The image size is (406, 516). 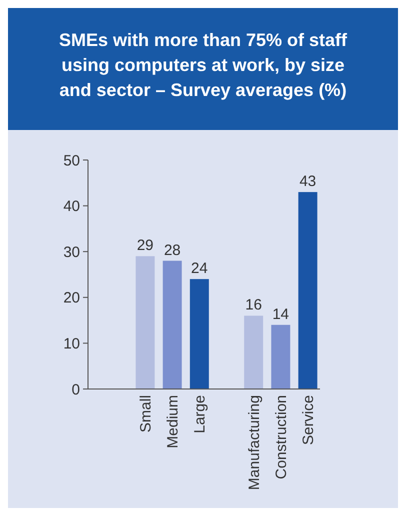 What do you see at coordinates (145, 245) in the screenshot?
I see `data-label: 29` at bounding box center [145, 245].